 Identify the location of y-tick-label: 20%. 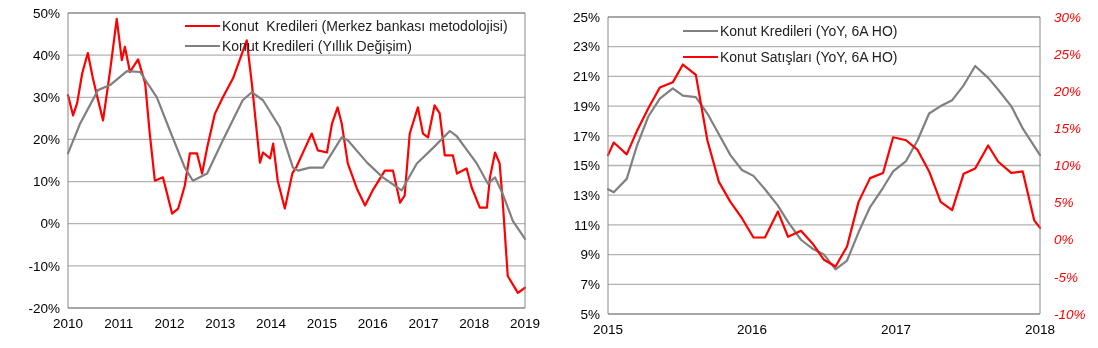
(46, 140).